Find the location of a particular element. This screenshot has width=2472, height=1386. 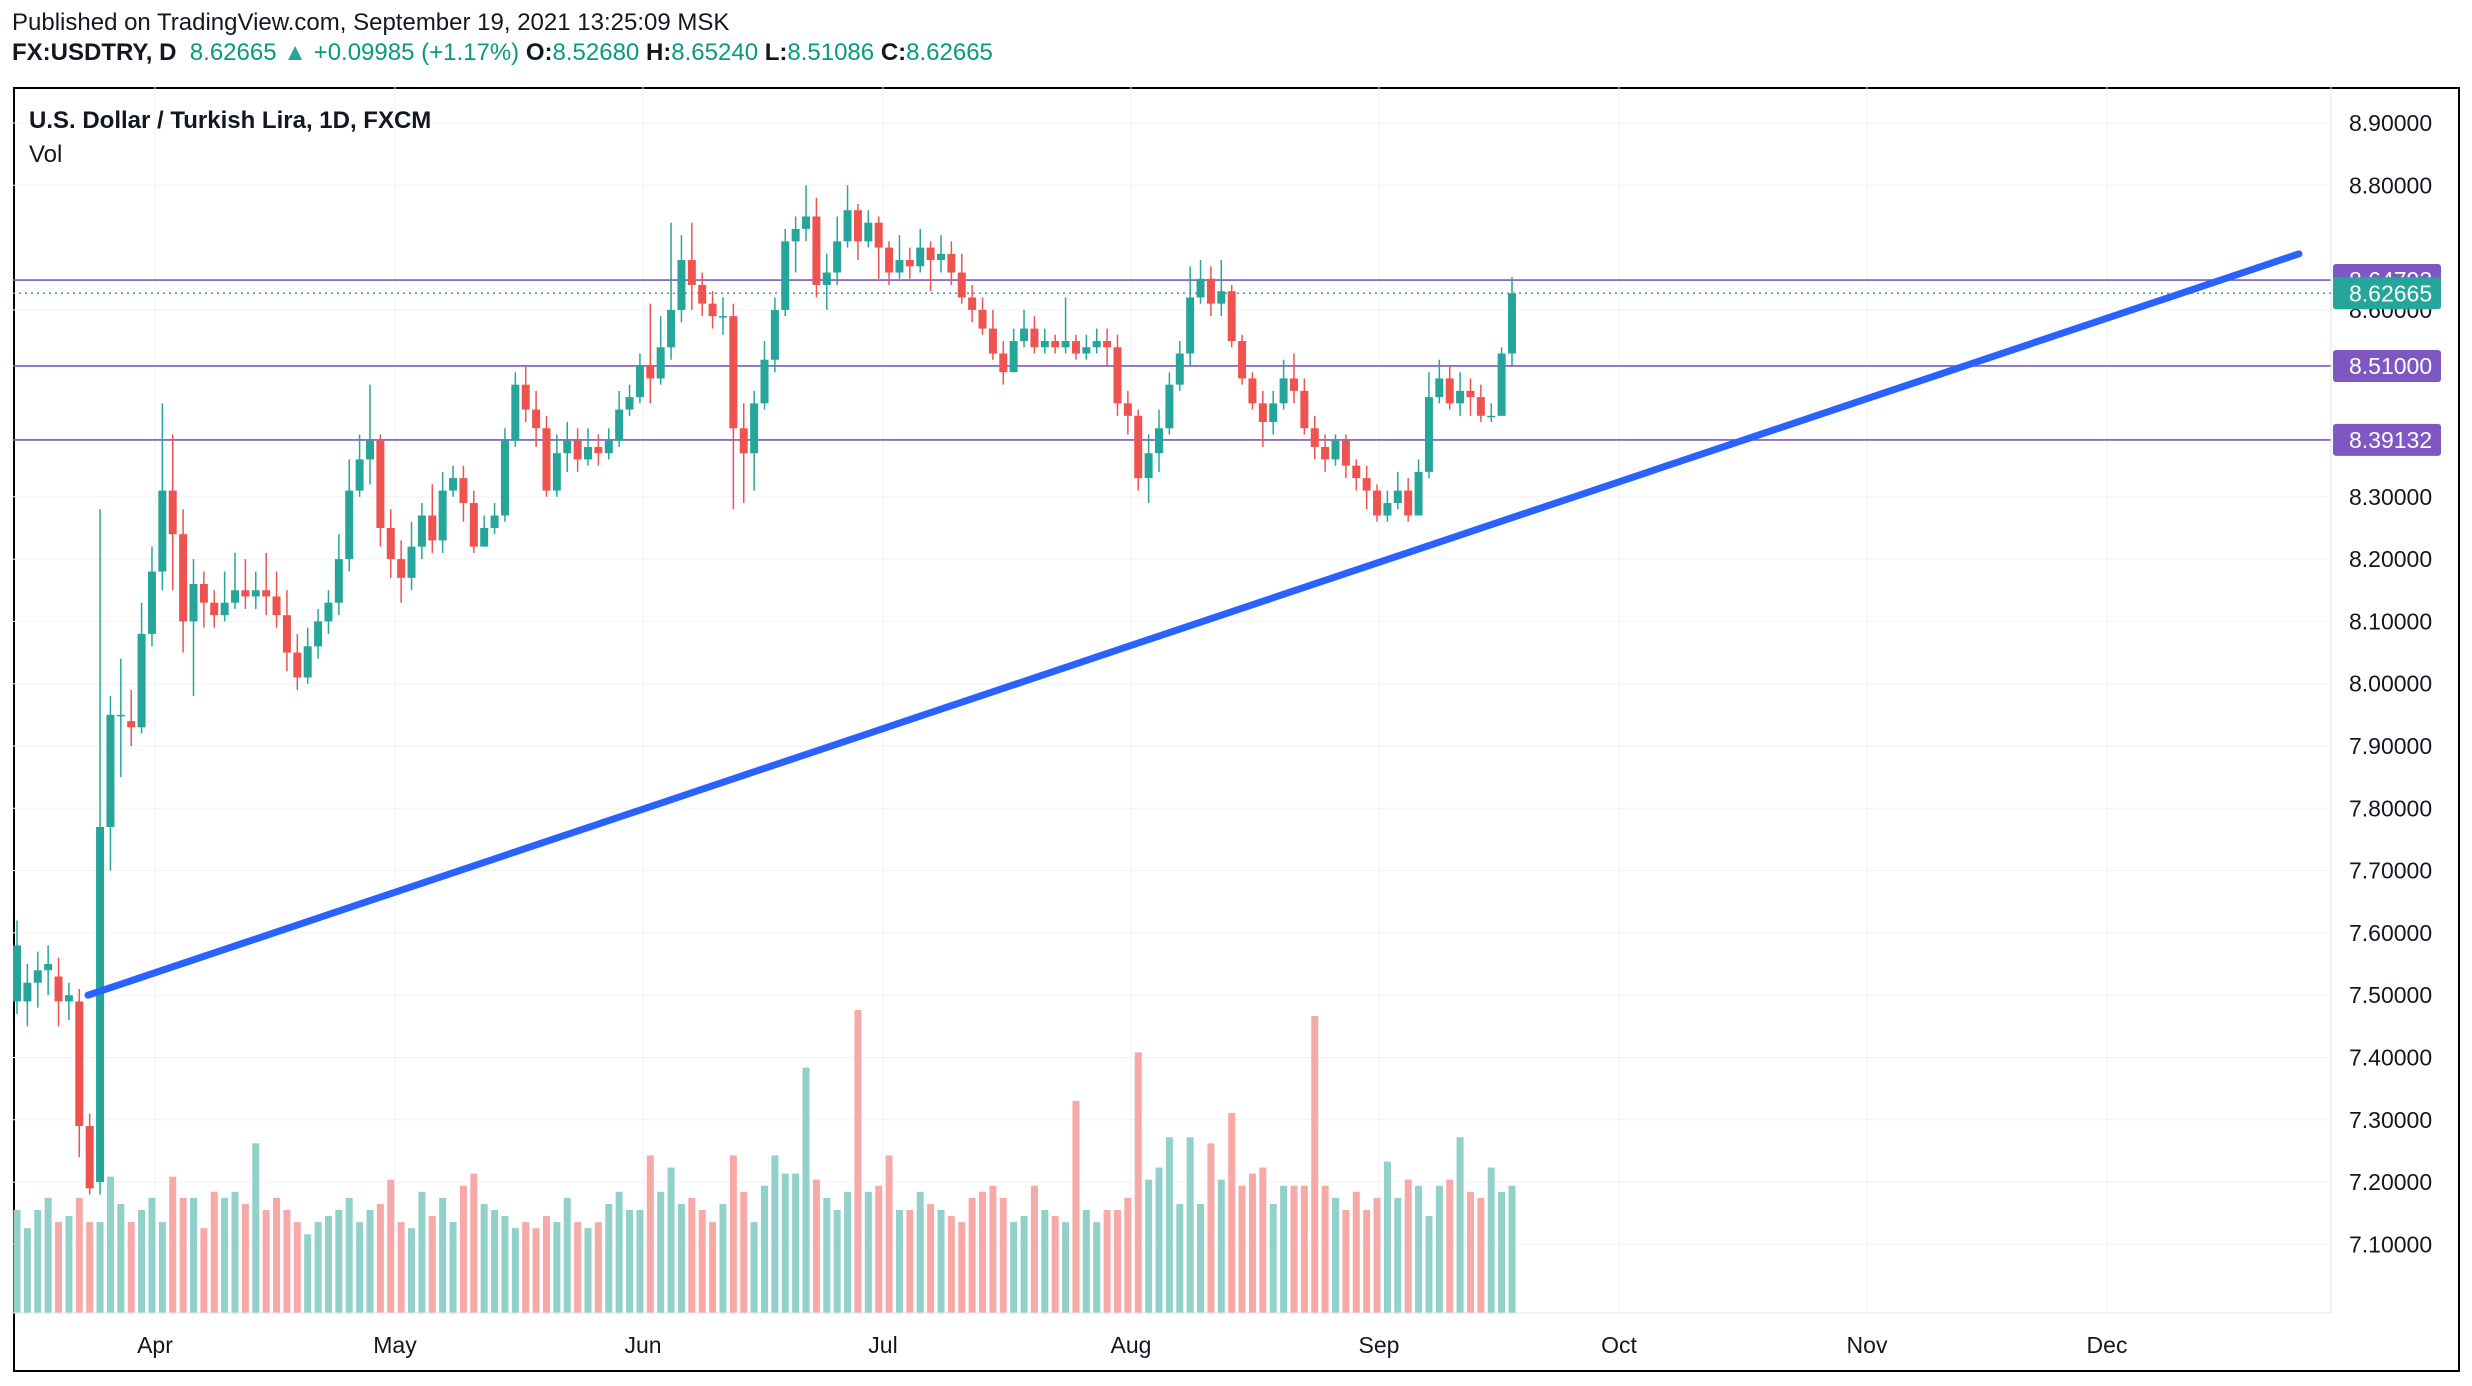

volume-indicator-label: Vol is located at coordinates (46, 154).